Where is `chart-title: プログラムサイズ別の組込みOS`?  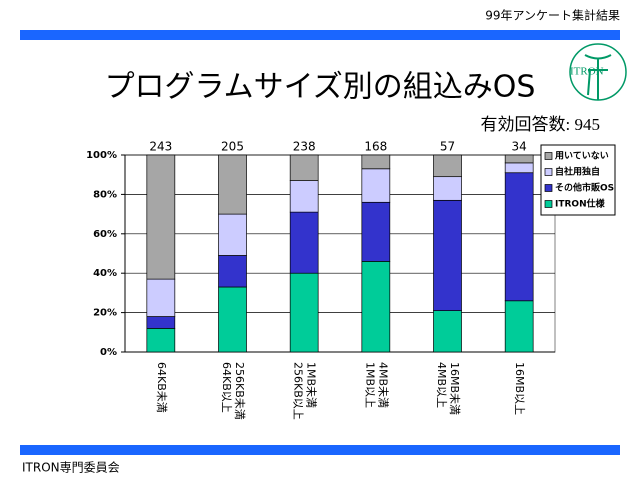 chart-title: プログラムサイズ別の組込みOS is located at coordinates (320, 87).